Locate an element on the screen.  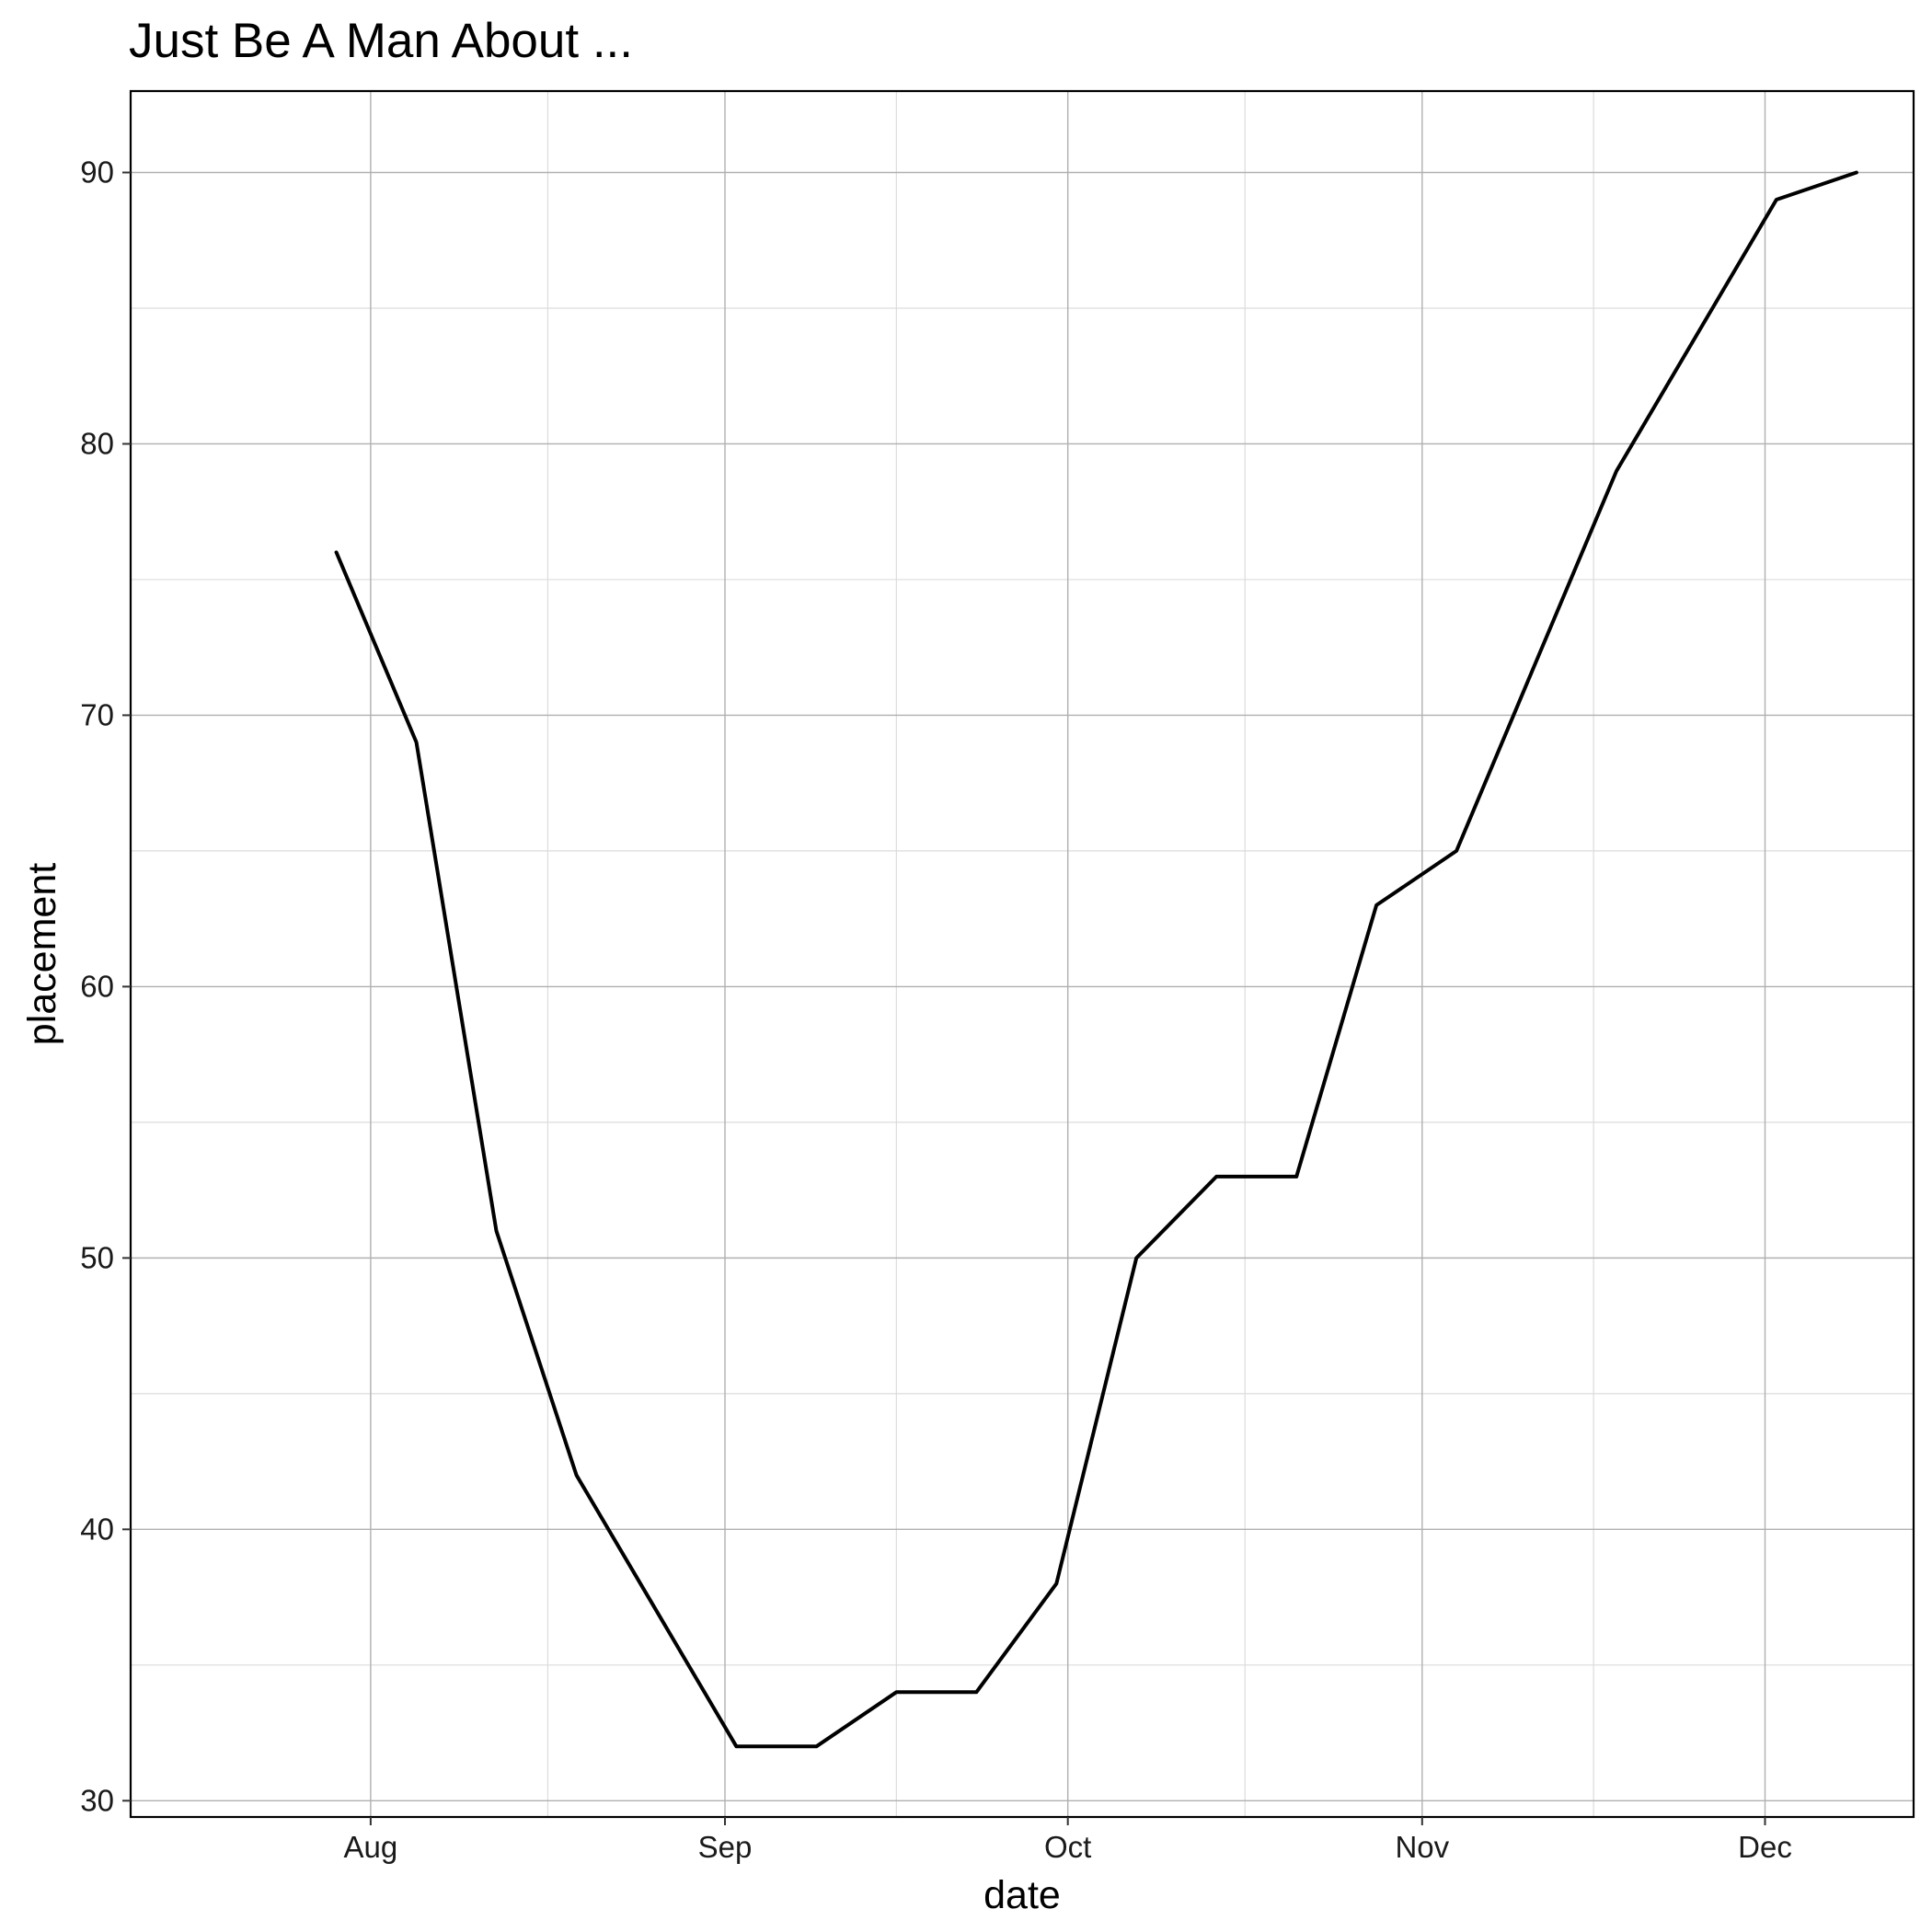
y-tick-label: 50 is located at coordinates (97, 1257).